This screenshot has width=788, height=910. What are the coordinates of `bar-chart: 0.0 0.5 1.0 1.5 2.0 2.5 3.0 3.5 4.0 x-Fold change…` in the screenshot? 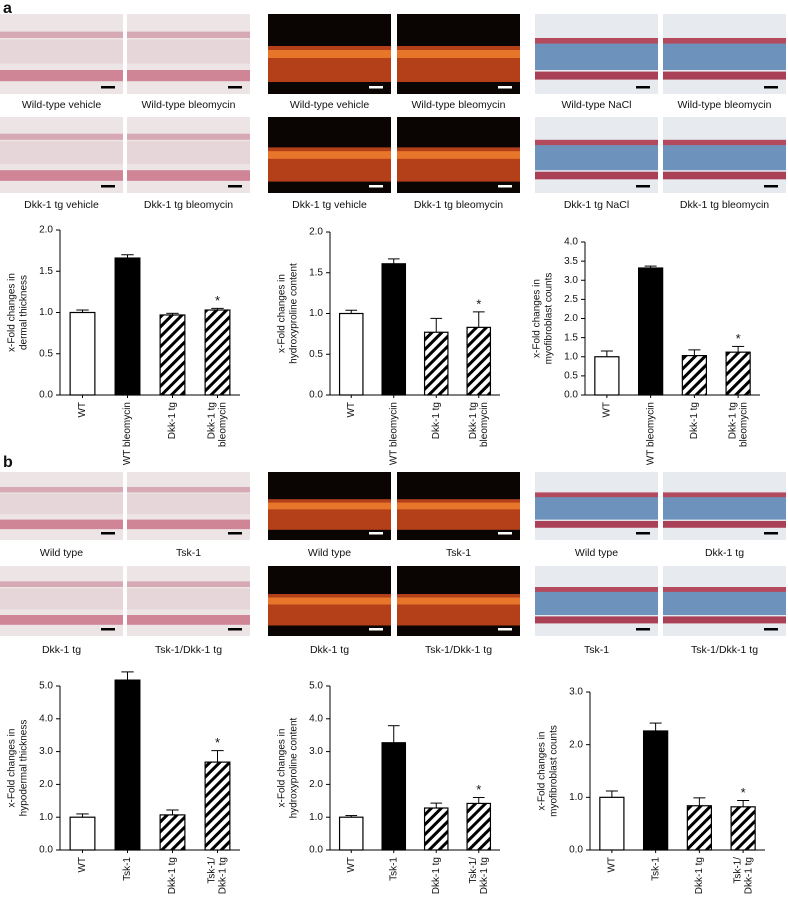 It's located at (646, 351).